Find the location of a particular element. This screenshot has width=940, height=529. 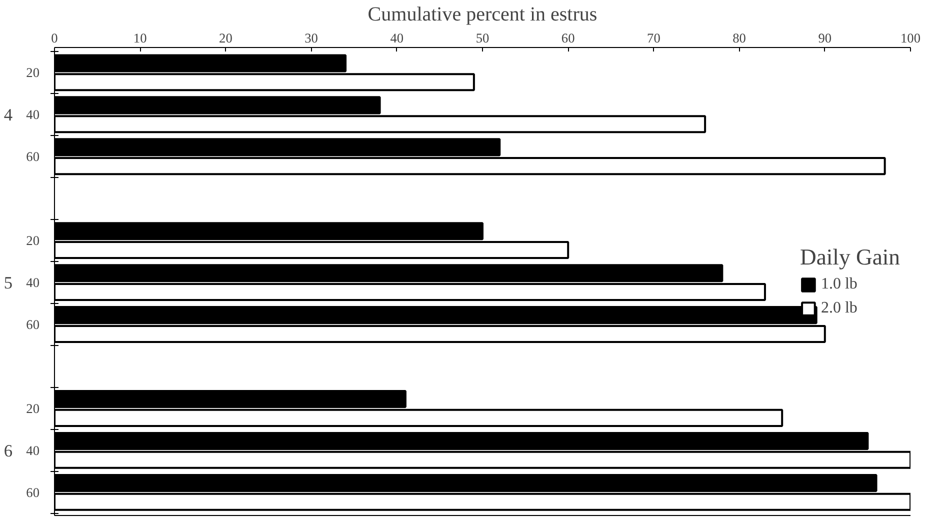

x-tick-label: 90 is located at coordinates (825, 38).